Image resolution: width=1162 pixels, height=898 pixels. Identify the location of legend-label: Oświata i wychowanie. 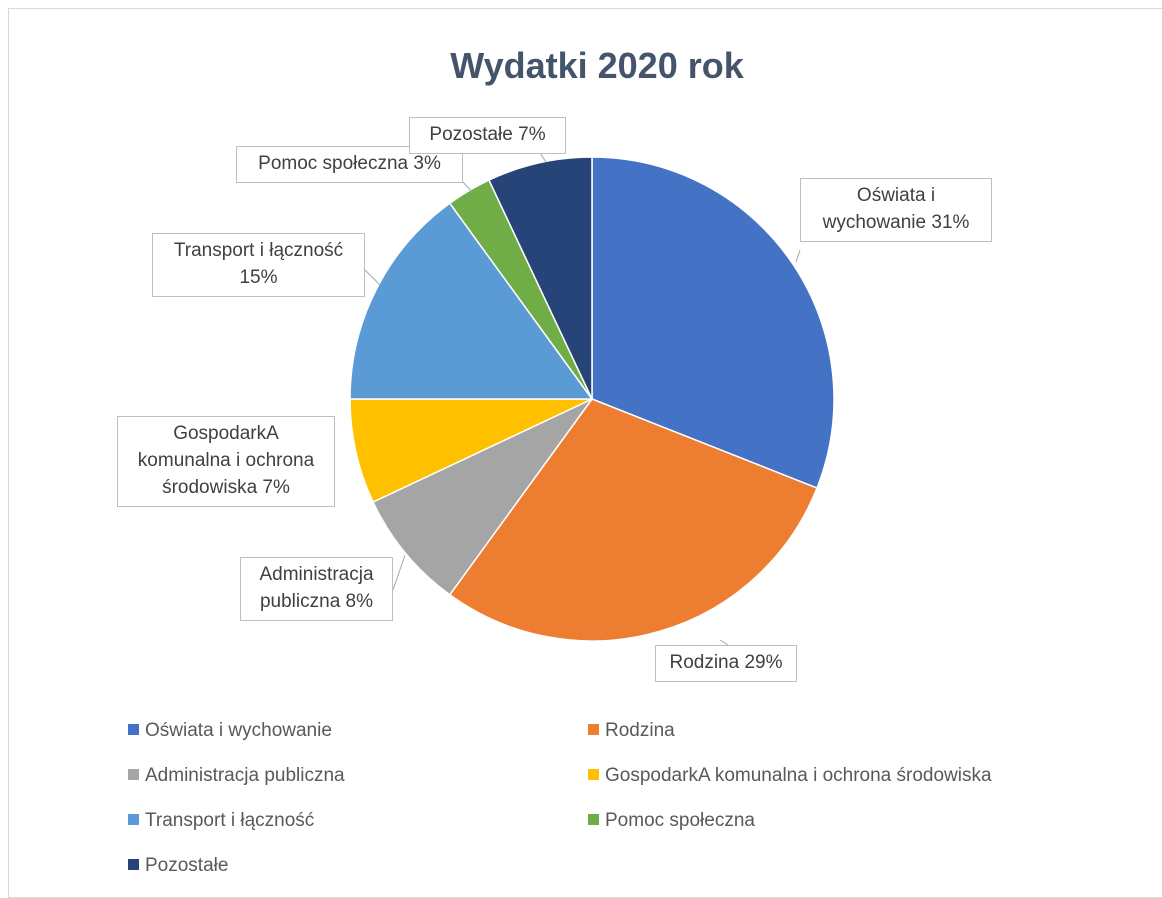
(238, 730).